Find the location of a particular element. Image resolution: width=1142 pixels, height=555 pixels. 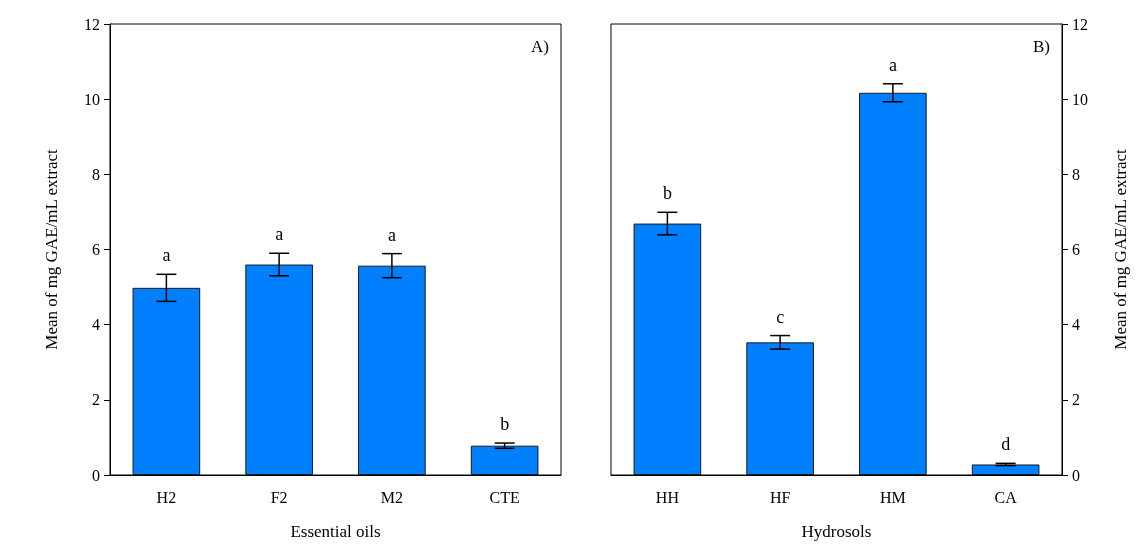

x-tick-label: H2 is located at coordinates (166, 497).